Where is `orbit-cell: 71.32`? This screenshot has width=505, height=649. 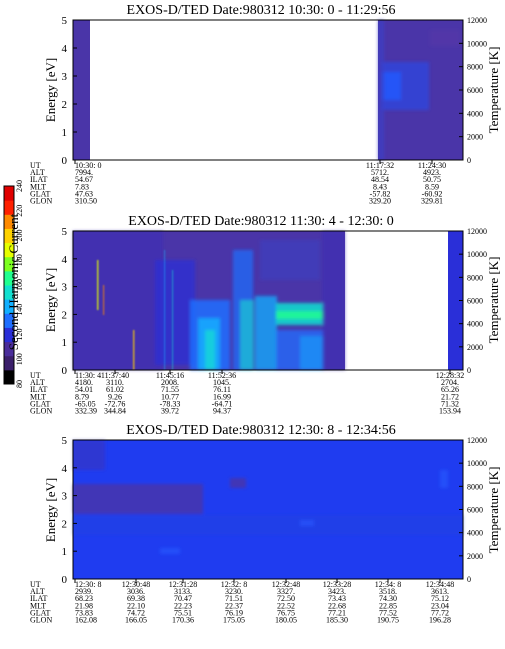
orbit-cell: 71.32 is located at coordinates (450, 403).